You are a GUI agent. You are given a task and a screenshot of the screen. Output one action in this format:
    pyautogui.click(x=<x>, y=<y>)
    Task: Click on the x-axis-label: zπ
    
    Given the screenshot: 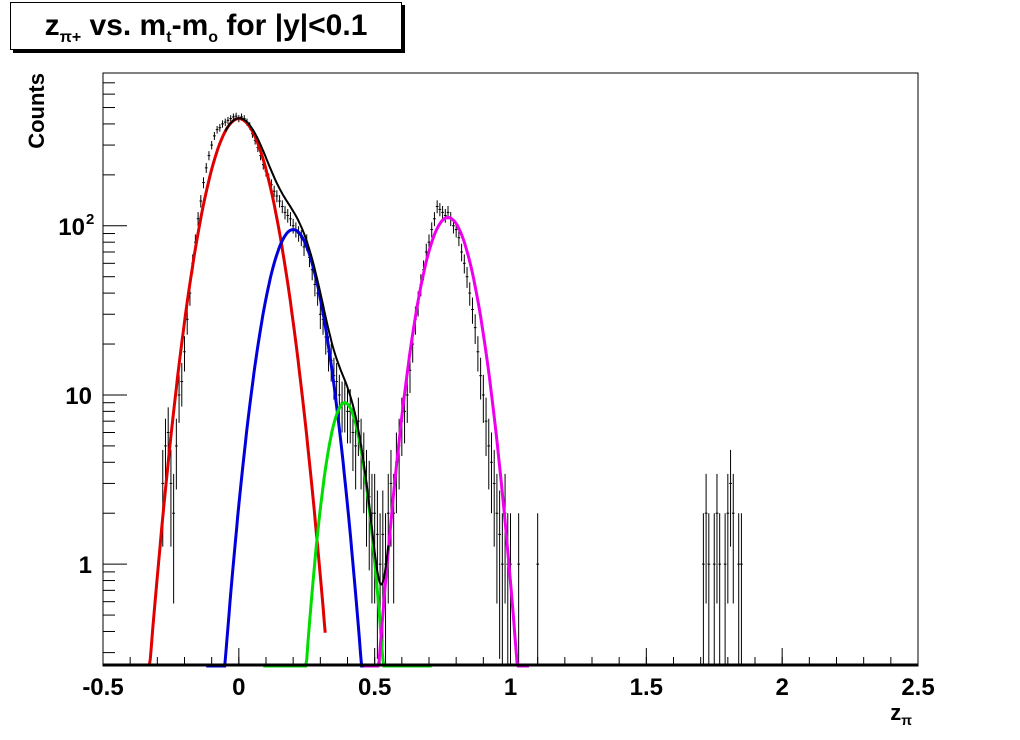 What is the action you would take?
    pyautogui.click(x=901, y=714)
    